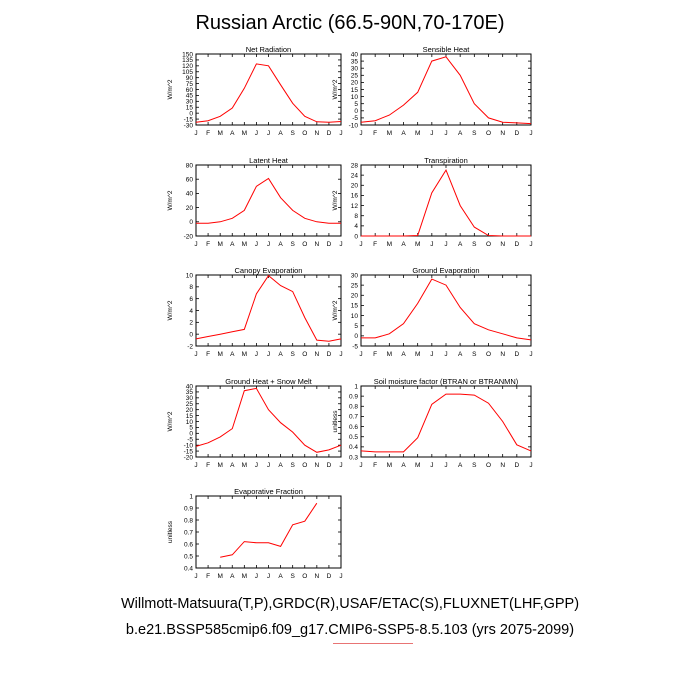 This screenshot has height=700, width=700. Describe the element at coordinates (269, 270) in the screenshot. I see `panel-title: Canopy Evaporation` at that location.